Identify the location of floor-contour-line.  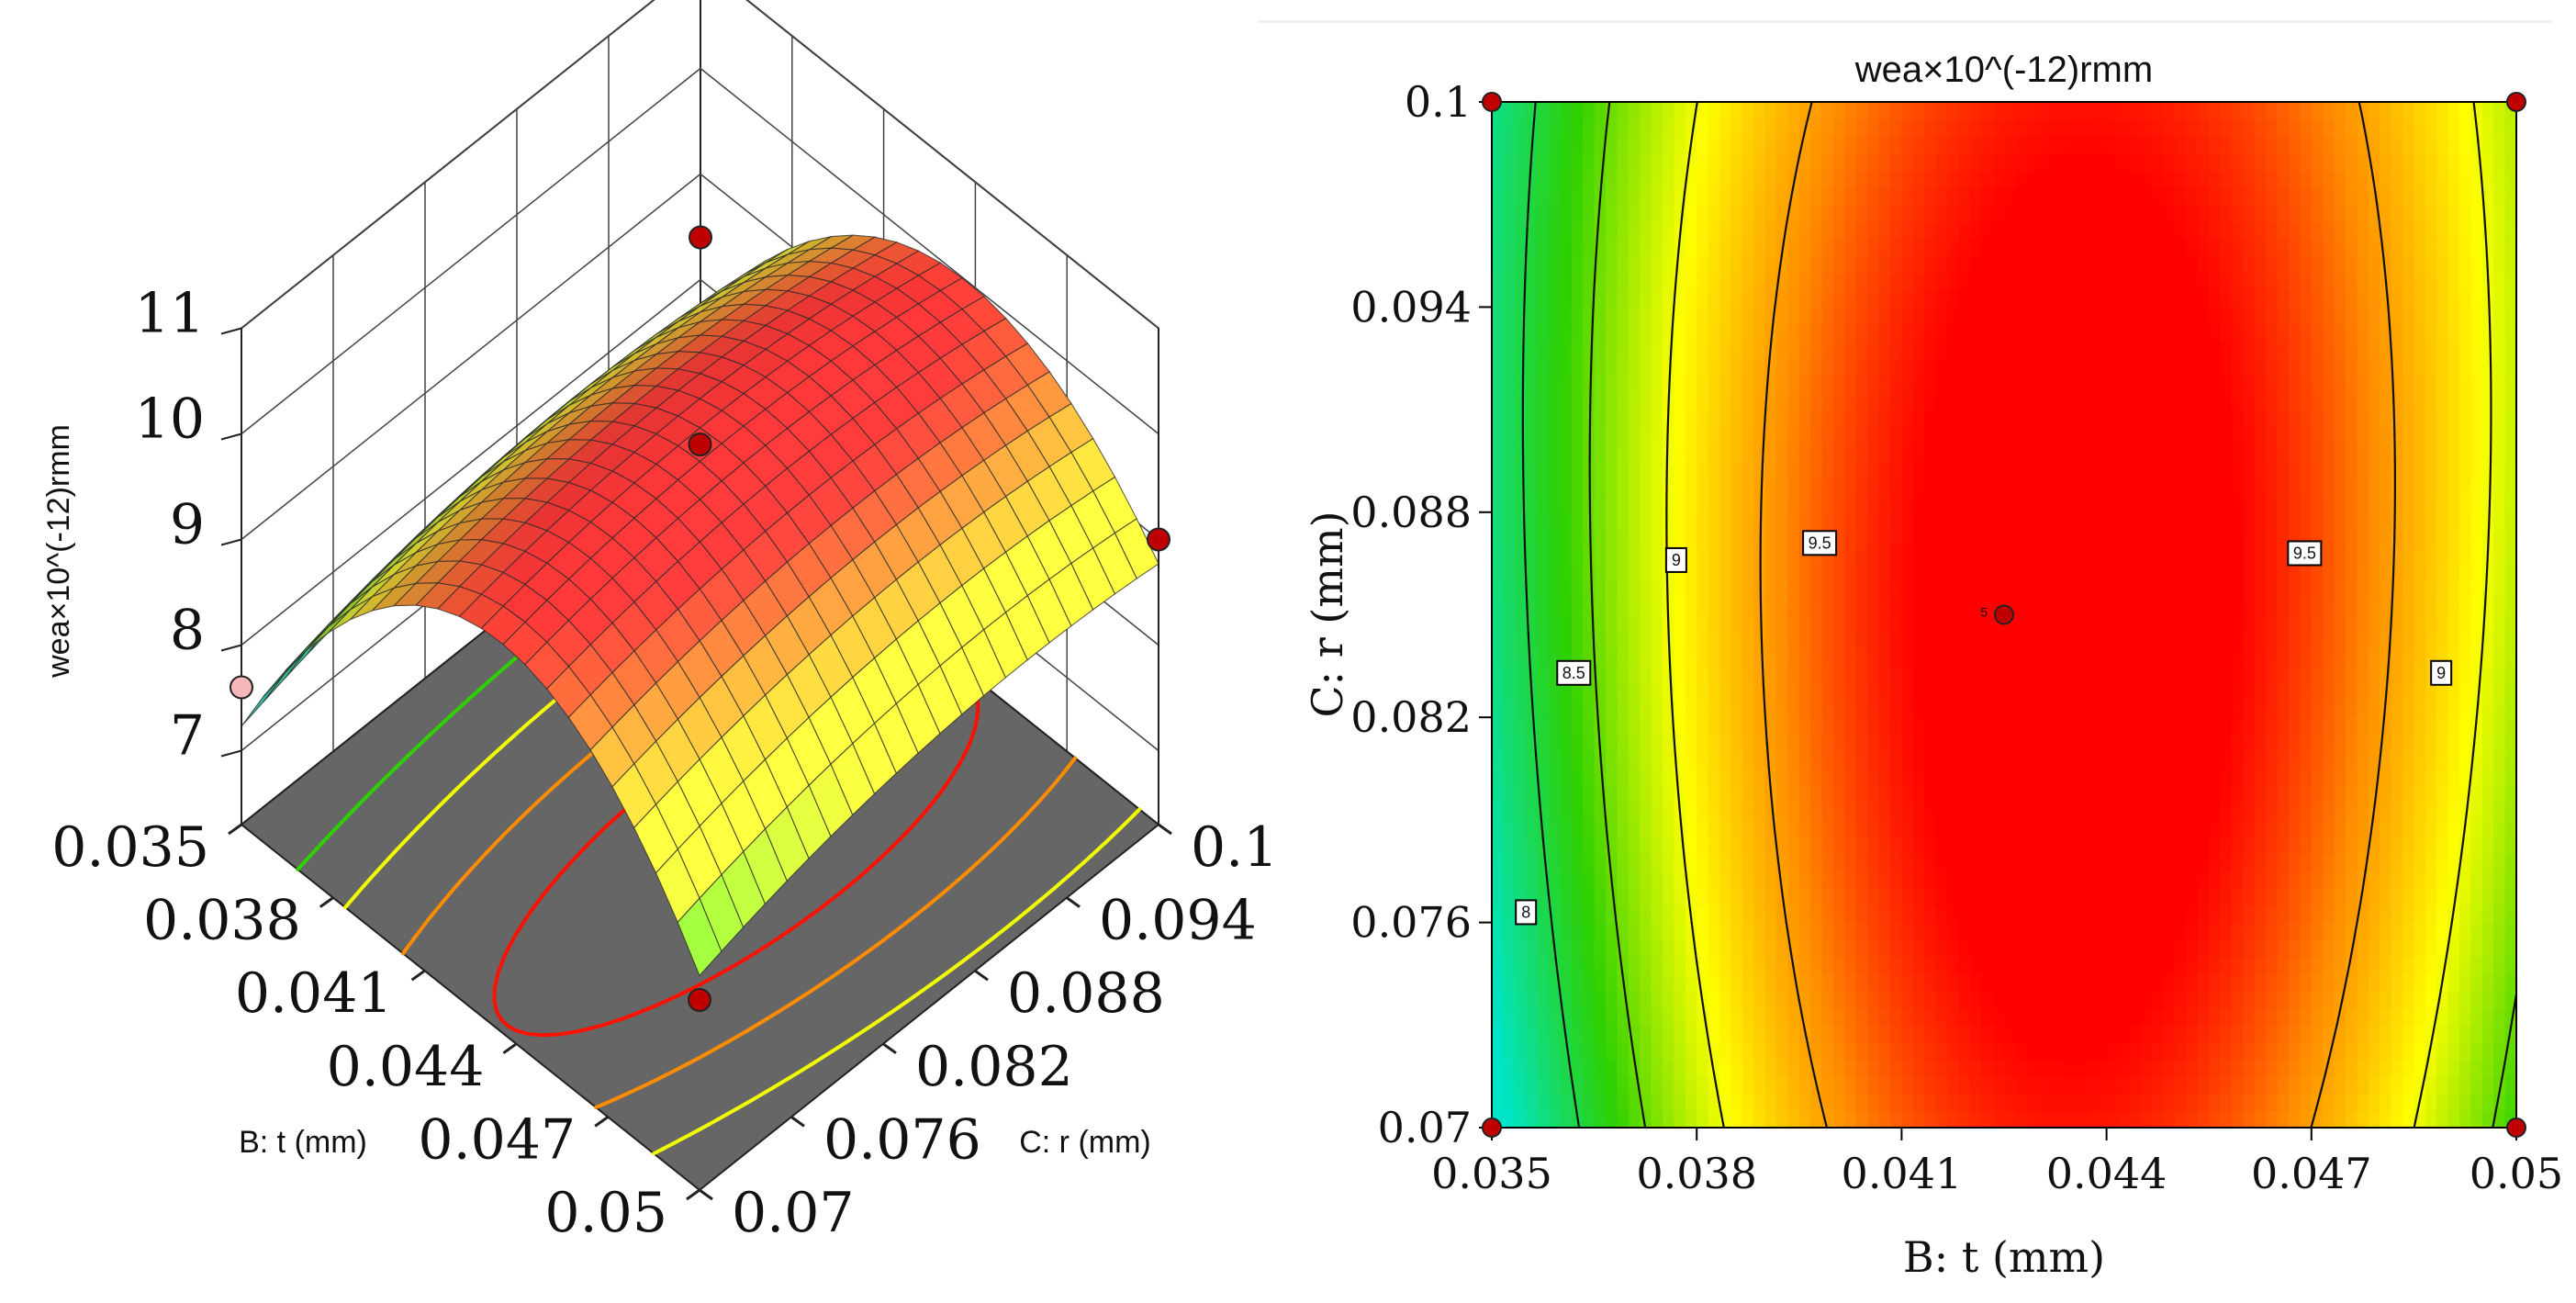
(502, 836).